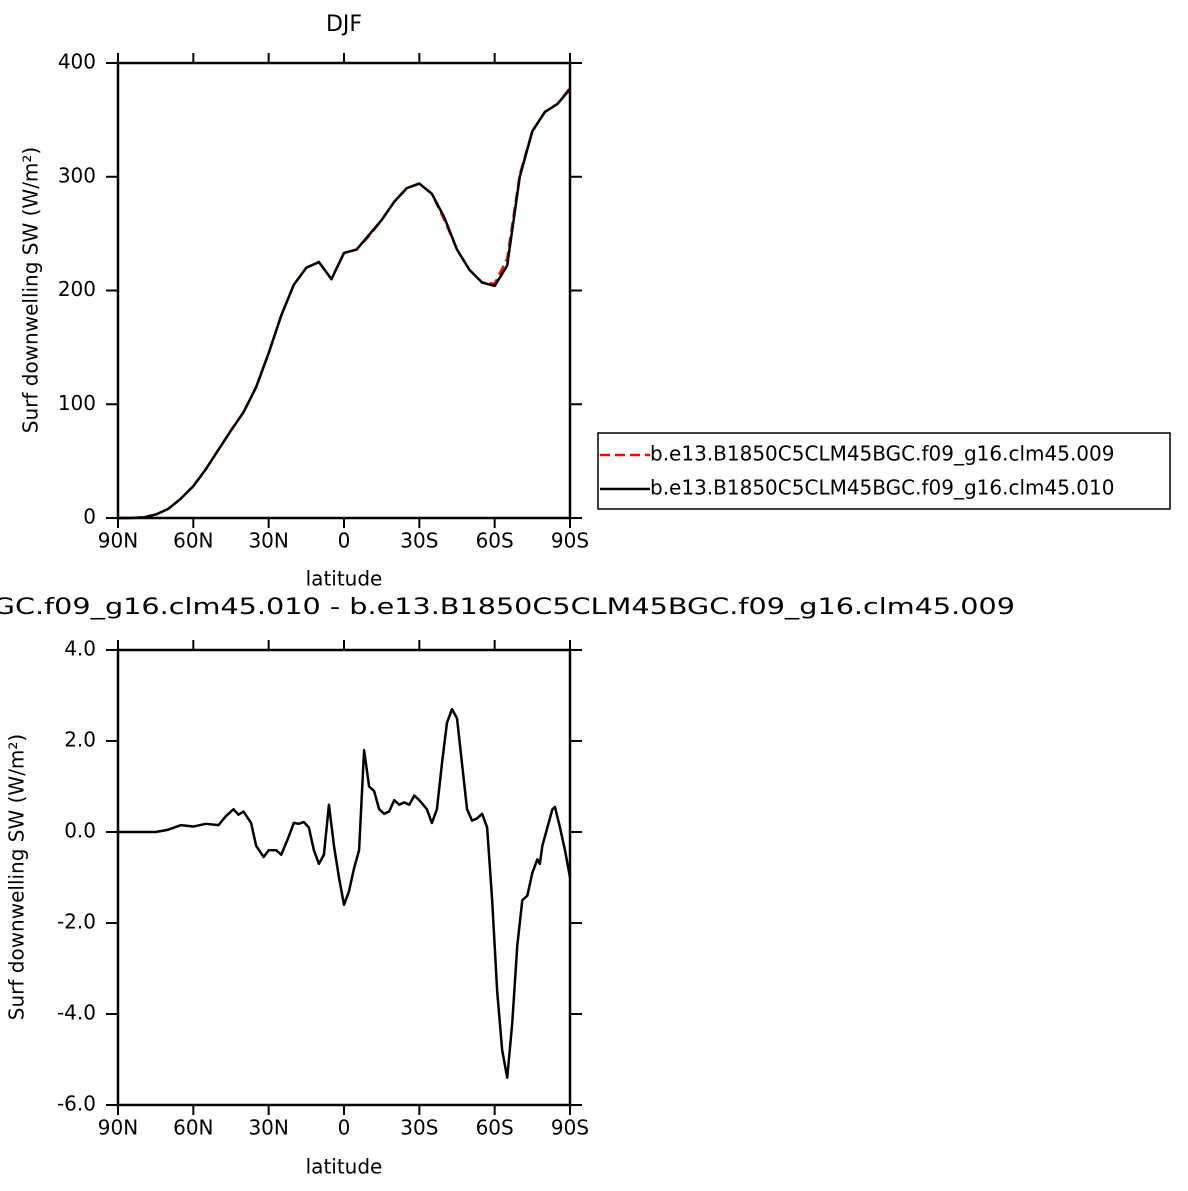  Describe the element at coordinates (77, 289) in the screenshot. I see `y-tick-label: 200` at that location.